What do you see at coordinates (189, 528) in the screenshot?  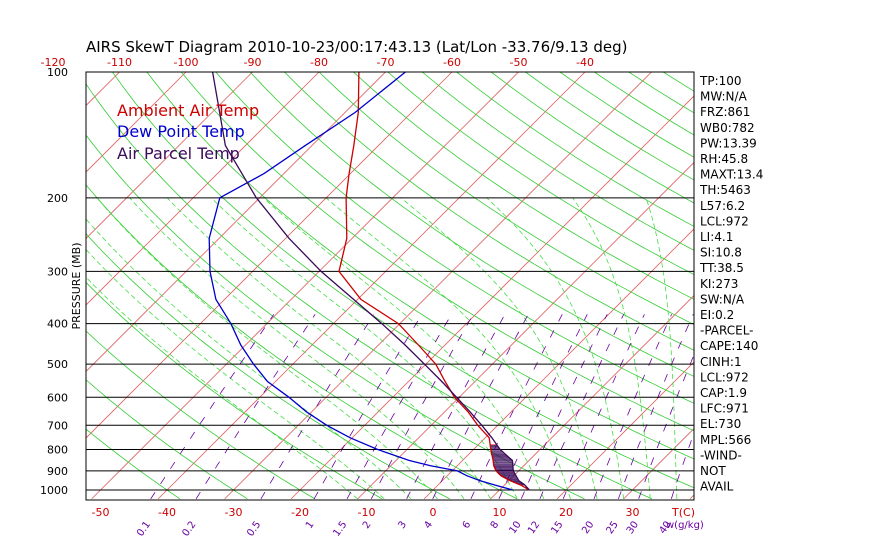 I see `mixing-ratio-tick-label: 0.2` at bounding box center [189, 528].